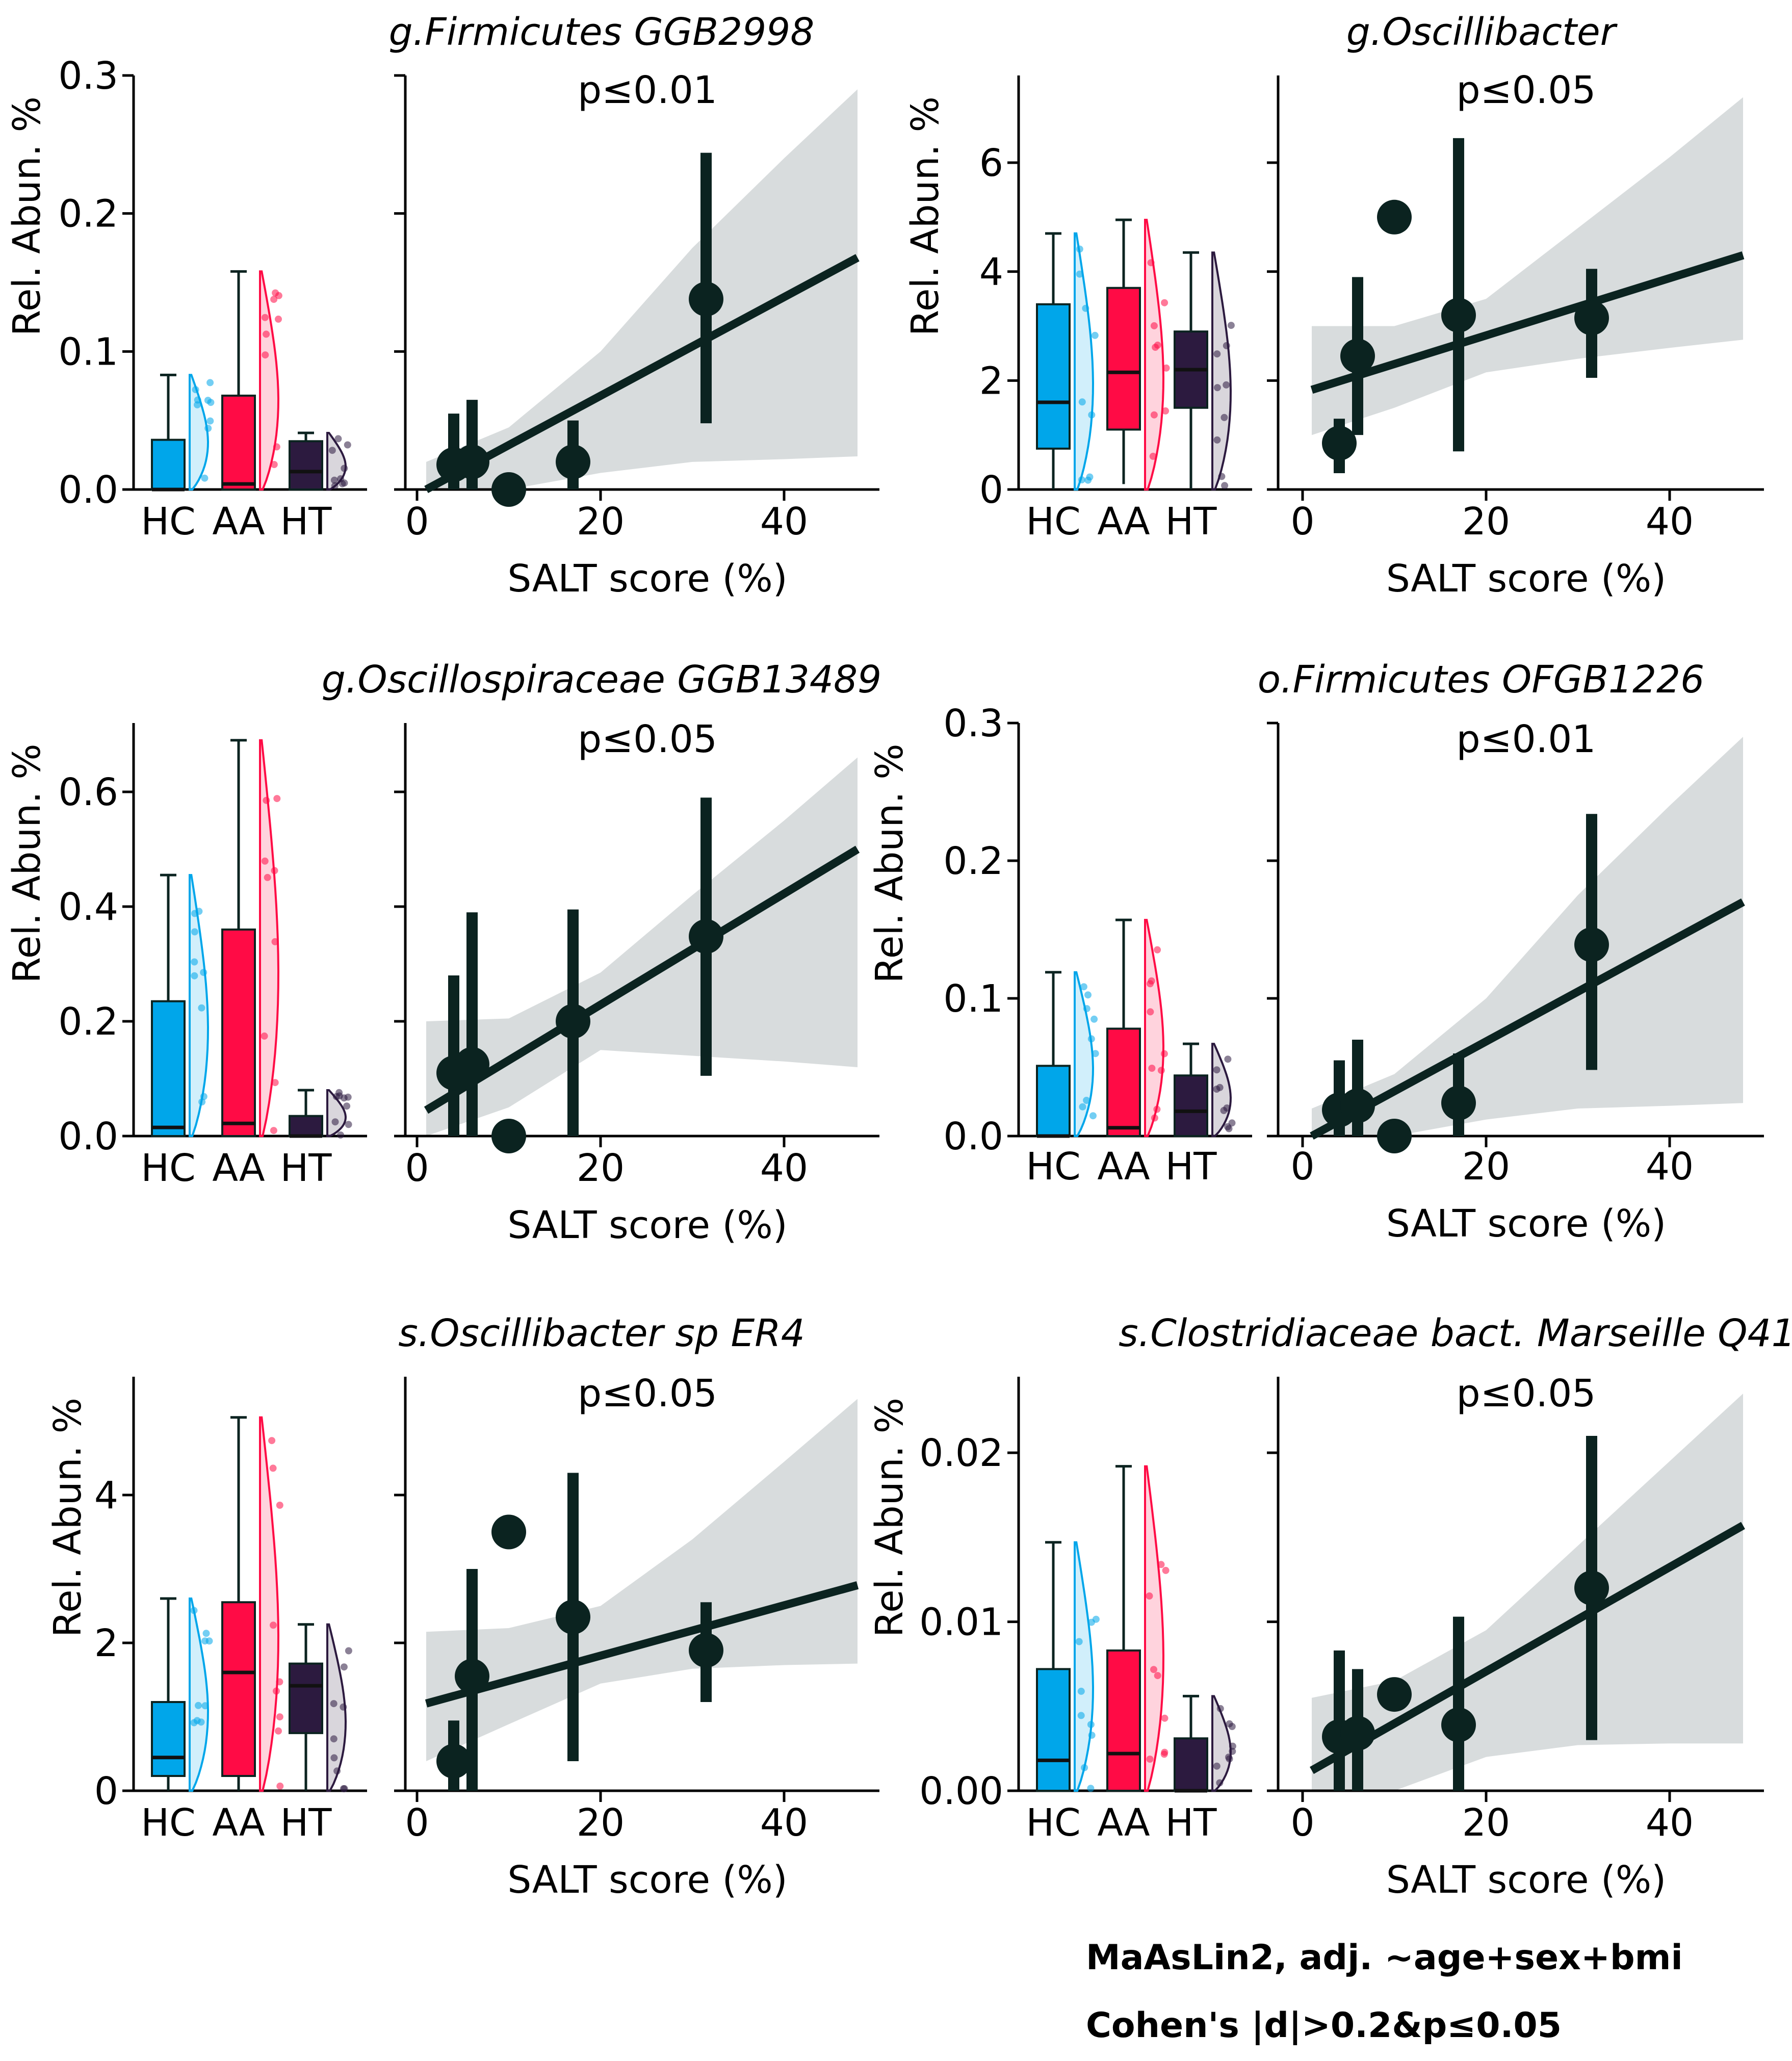 This screenshot has width=1792, height=2061. What do you see at coordinates (647, 90) in the screenshot?
I see `p-value: p≤0.01` at bounding box center [647, 90].